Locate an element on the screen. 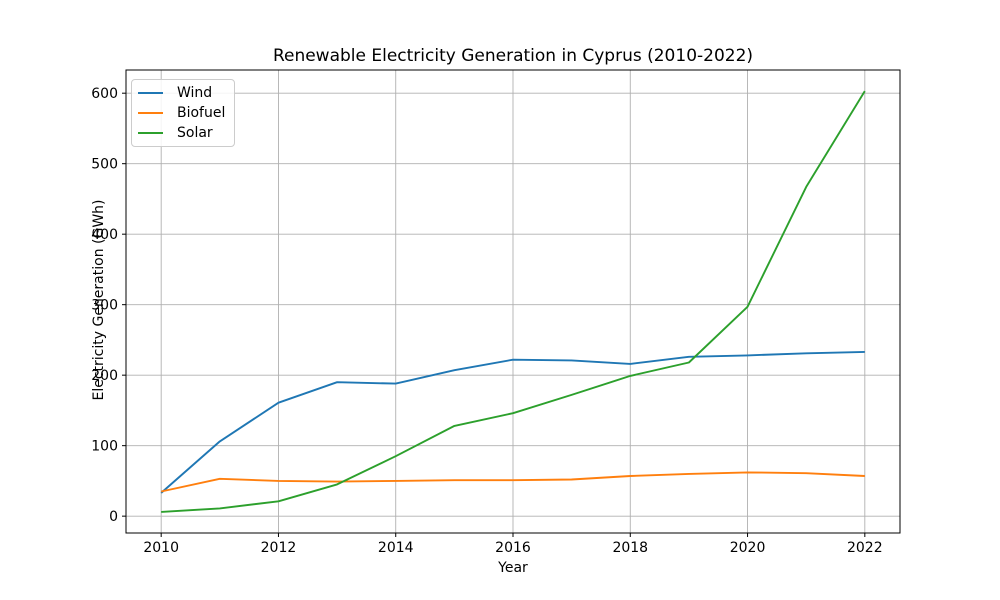  x-tick-label: 2018 is located at coordinates (630, 548).